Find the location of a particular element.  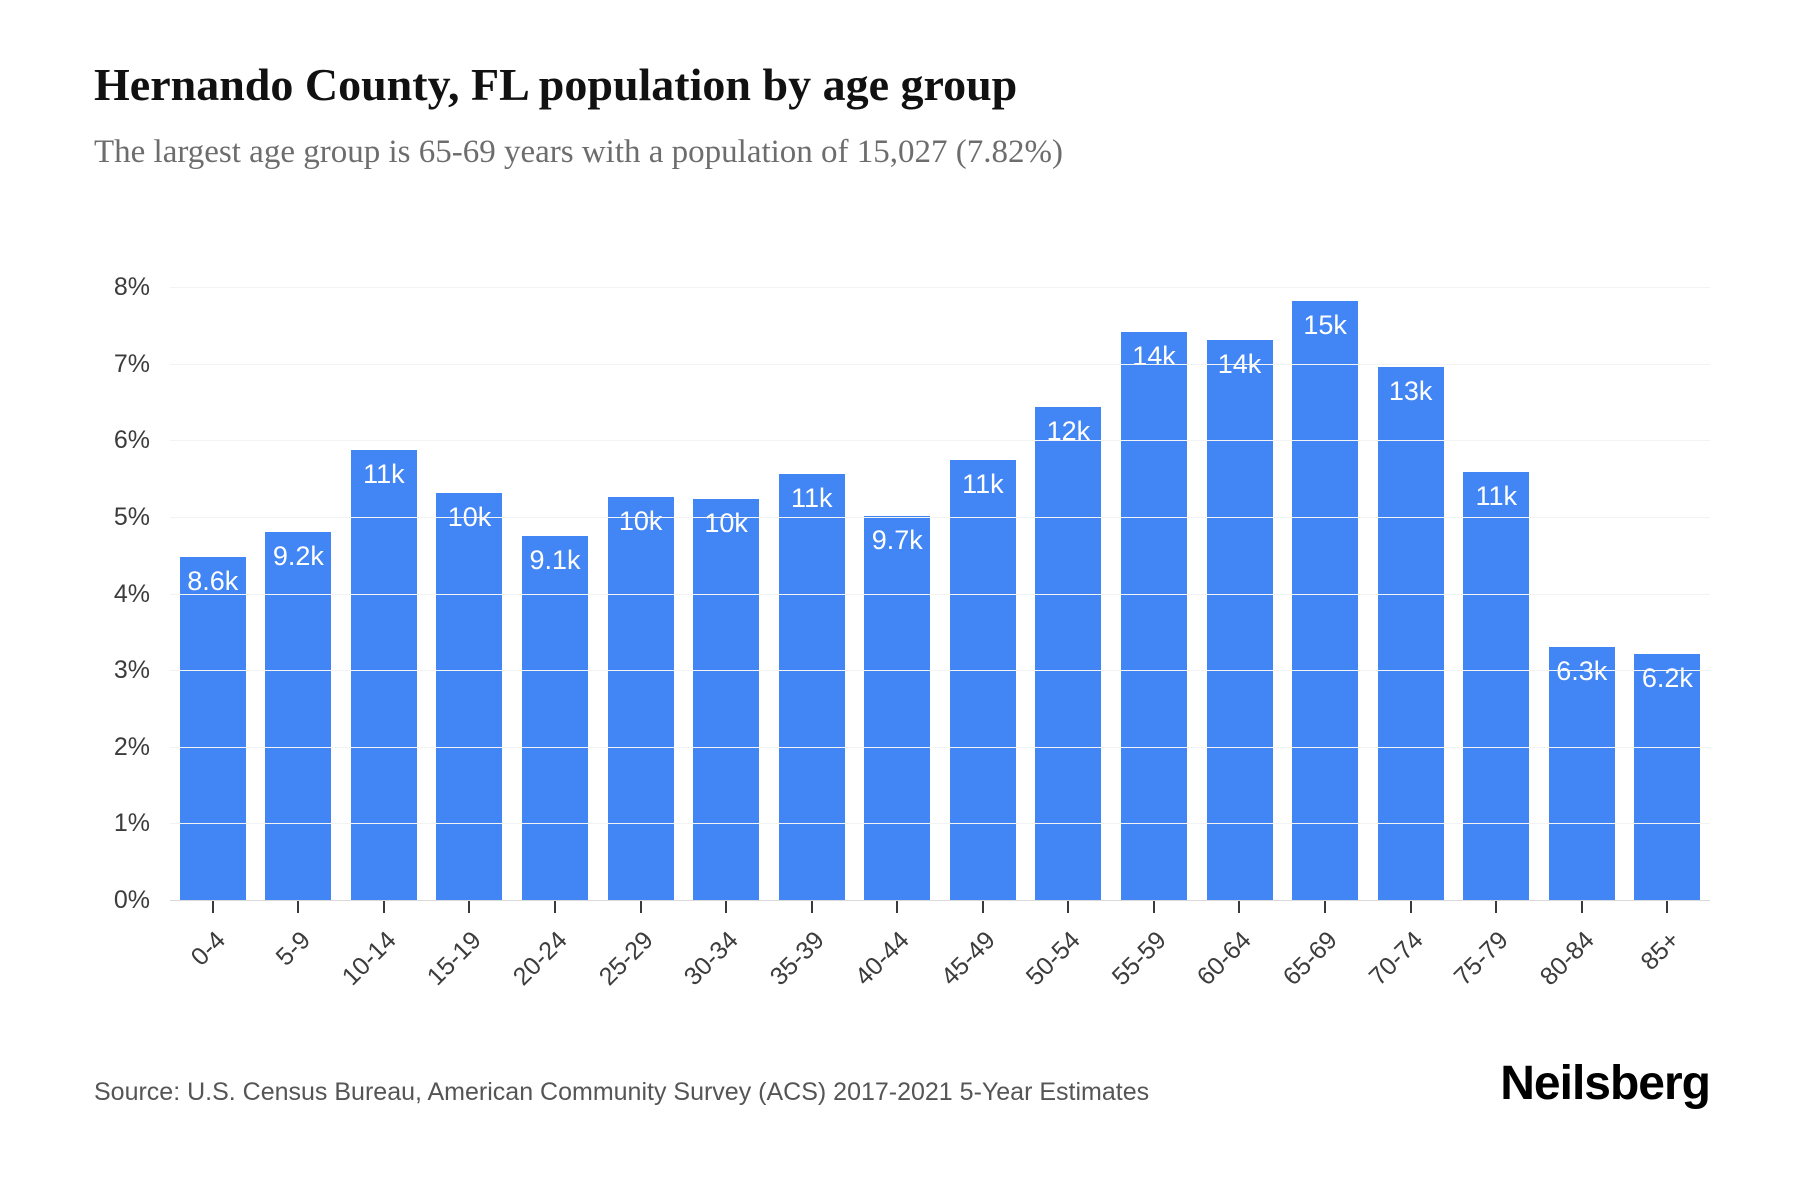

bar-75-79: 11k is located at coordinates (1496, 685).